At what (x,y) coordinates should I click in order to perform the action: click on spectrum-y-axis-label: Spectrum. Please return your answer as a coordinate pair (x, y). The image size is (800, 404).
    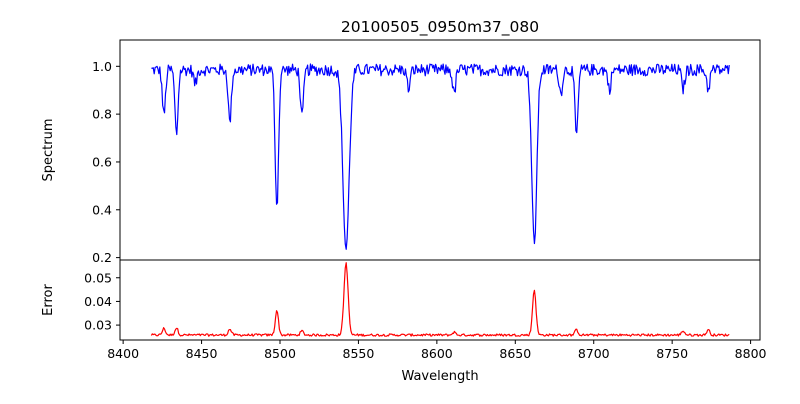
    Looking at the image, I should click on (48, 150).